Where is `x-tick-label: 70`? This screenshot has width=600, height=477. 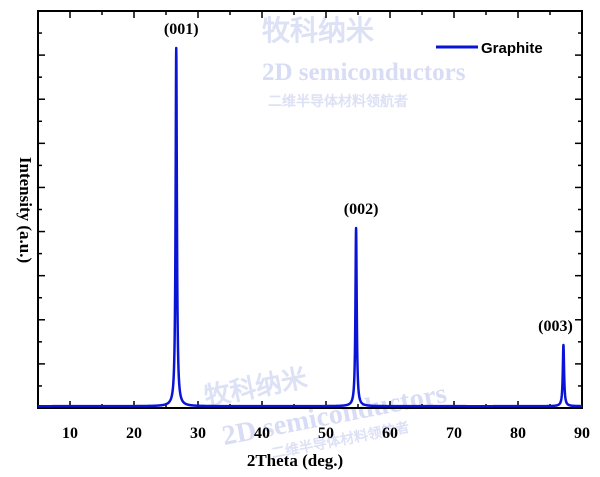 x-tick-label: 70 is located at coordinates (454, 433).